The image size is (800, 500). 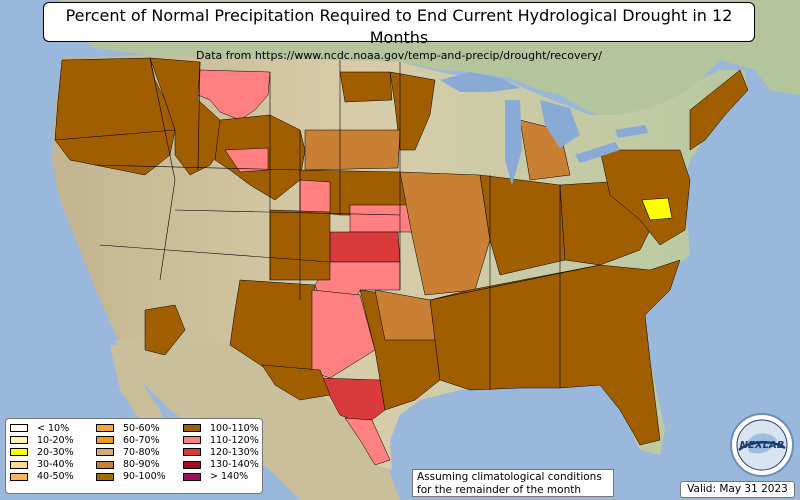 What do you see at coordinates (657, 209) in the screenshot?
I see `region-maryland-yellow` at bounding box center [657, 209].